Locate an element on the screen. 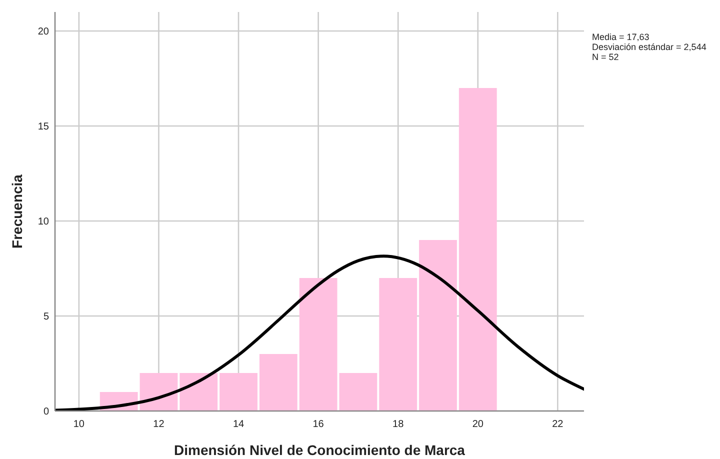 The image size is (720, 459). y-tick-label: 5 is located at coordinates (46, 317).